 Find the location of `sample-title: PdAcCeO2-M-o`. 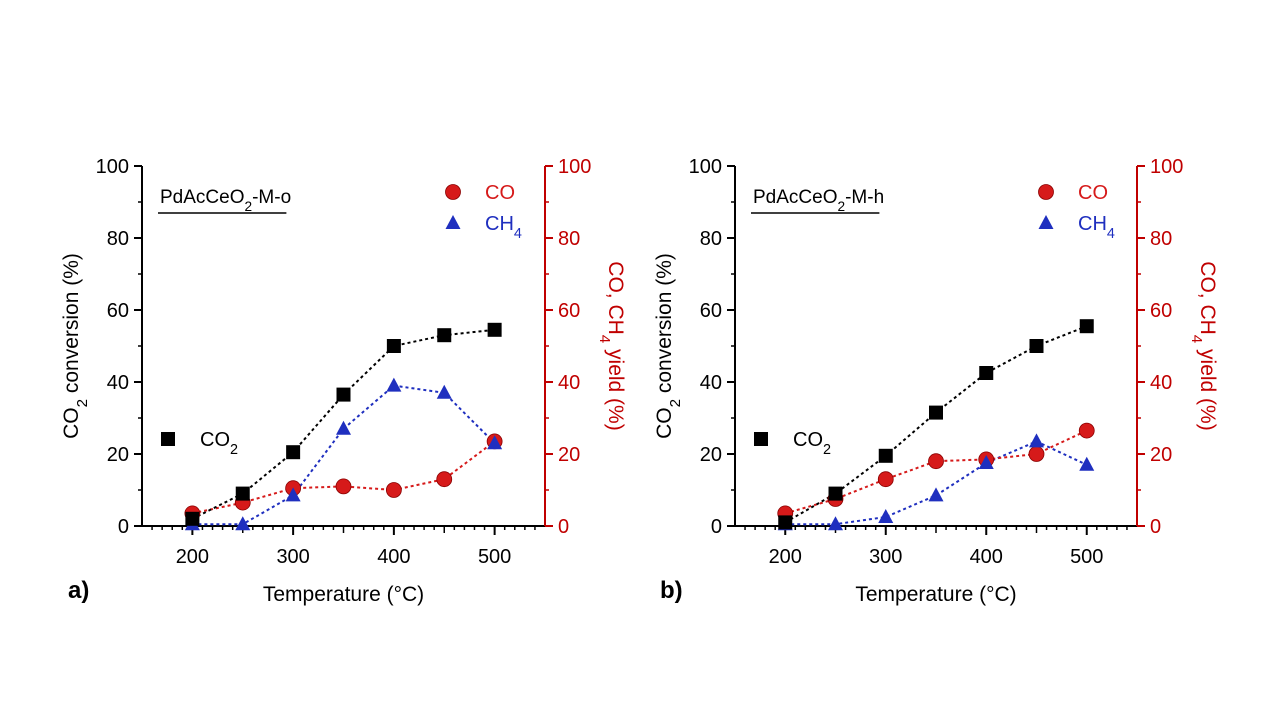

sample-title: PdAcCeO2-M-o is located at coordinates (225, 200).